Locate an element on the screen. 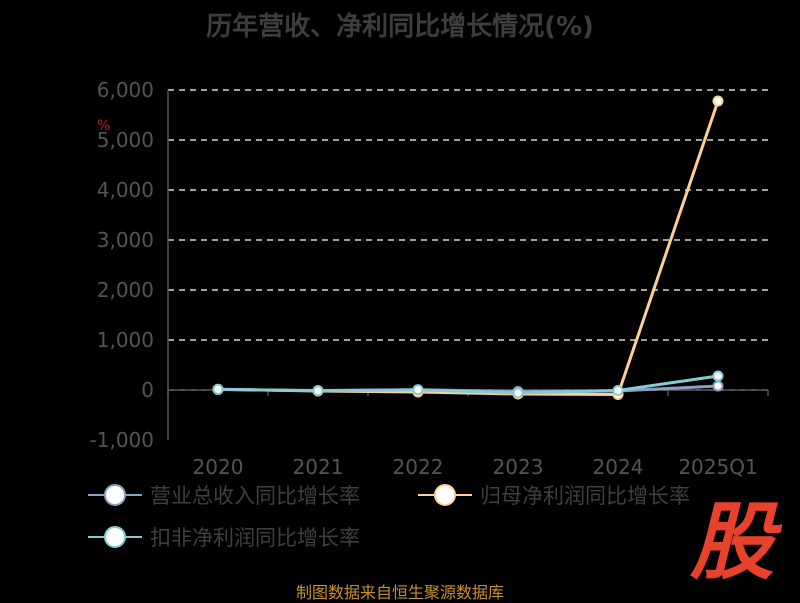  legend-marker-deducted-profit is located at coordinates (115, 537).